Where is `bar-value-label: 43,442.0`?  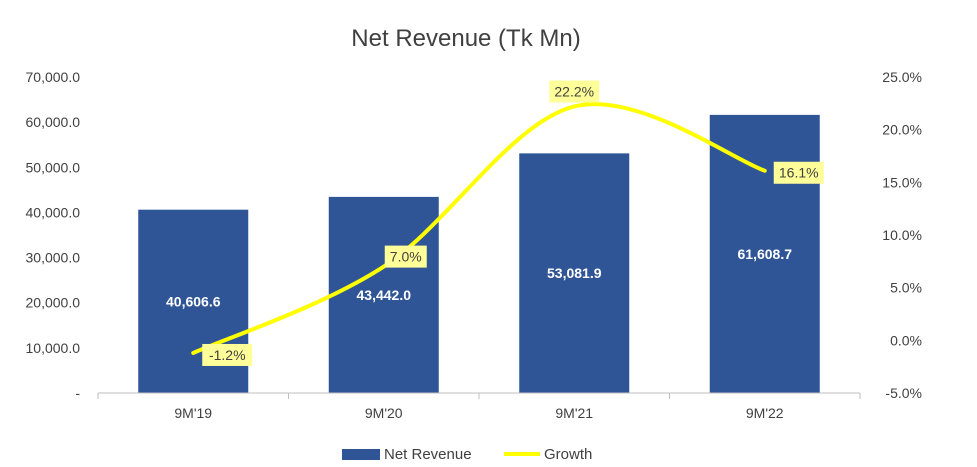 bar-value-label: 43,442.0 is located at coordinates (384, 295).